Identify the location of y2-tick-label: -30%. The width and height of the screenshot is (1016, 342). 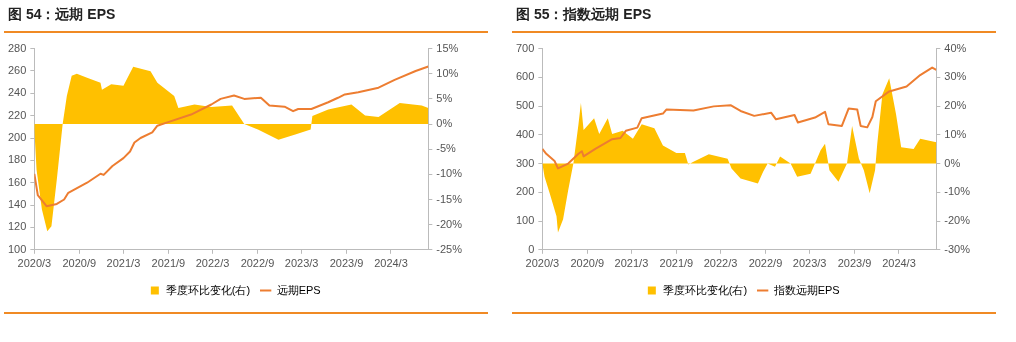
(957, 248).